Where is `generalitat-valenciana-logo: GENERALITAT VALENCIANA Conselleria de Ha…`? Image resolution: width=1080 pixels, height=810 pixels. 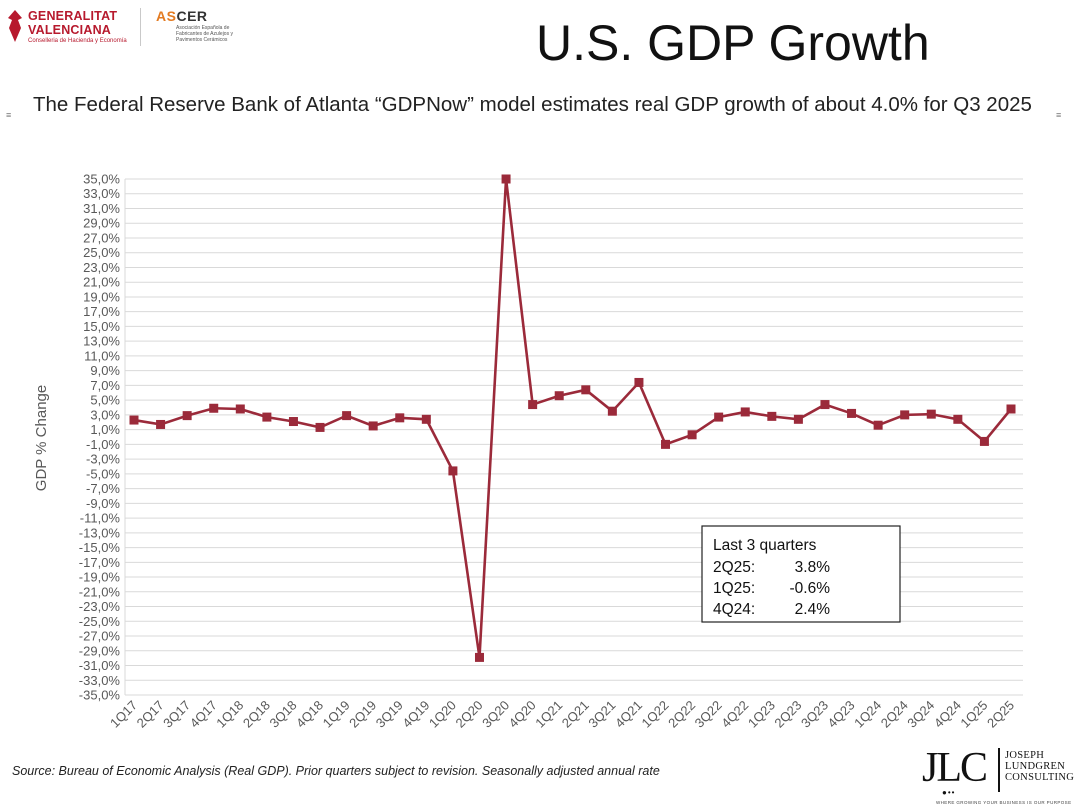
generalitat-valenciana-logo: GENERALITAT VALENCIANA Conselleria de Ha… is located at coordinates (71, 27).